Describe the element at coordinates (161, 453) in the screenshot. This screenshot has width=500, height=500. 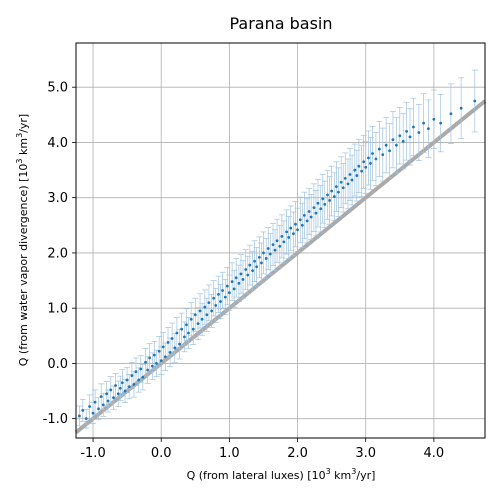
I see `x-tick-label: 0.0` at that location.